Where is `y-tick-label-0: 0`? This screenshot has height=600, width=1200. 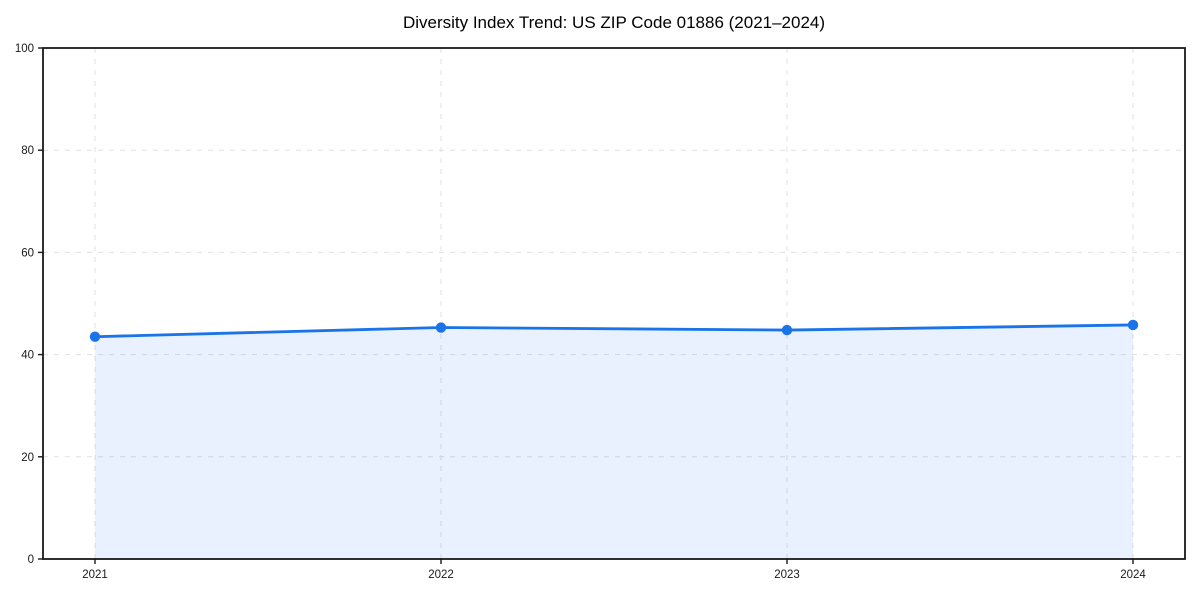 y-tick-label-0: 0 is located at coordinates (31, 560).